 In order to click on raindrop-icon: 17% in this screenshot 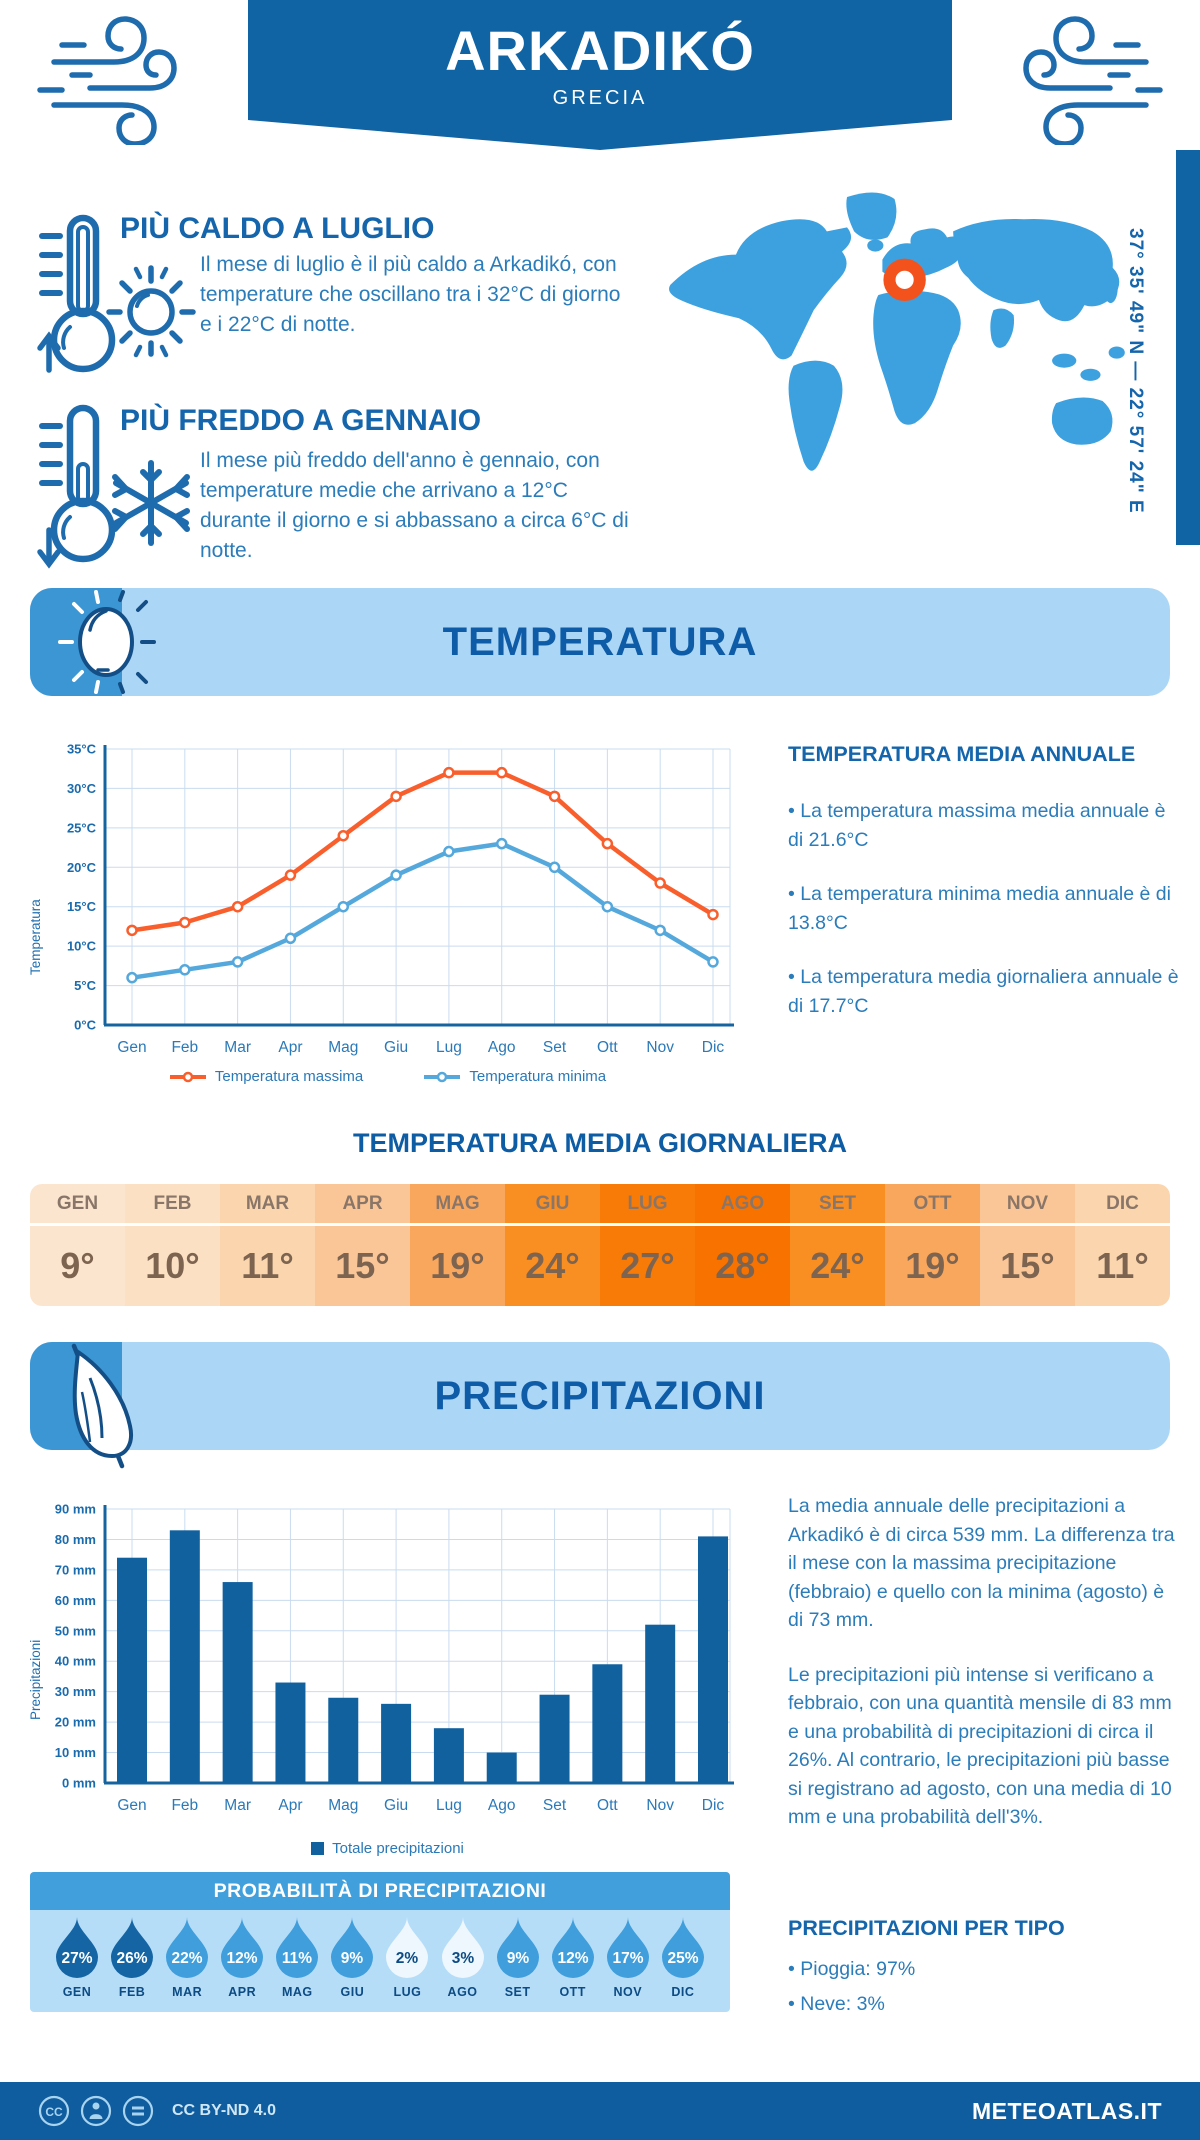, I will do `click(627, 1947)`.